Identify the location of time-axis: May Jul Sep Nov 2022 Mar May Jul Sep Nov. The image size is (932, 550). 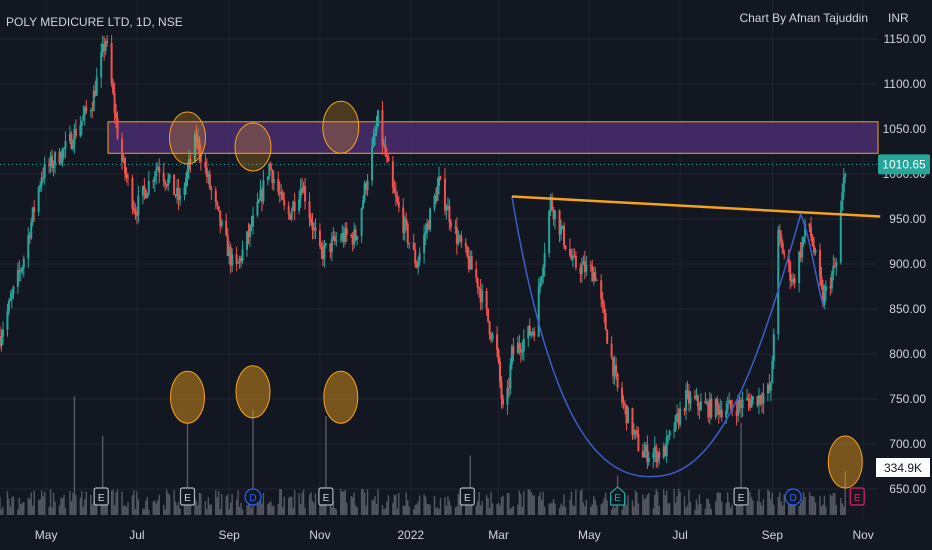
(454, 535).